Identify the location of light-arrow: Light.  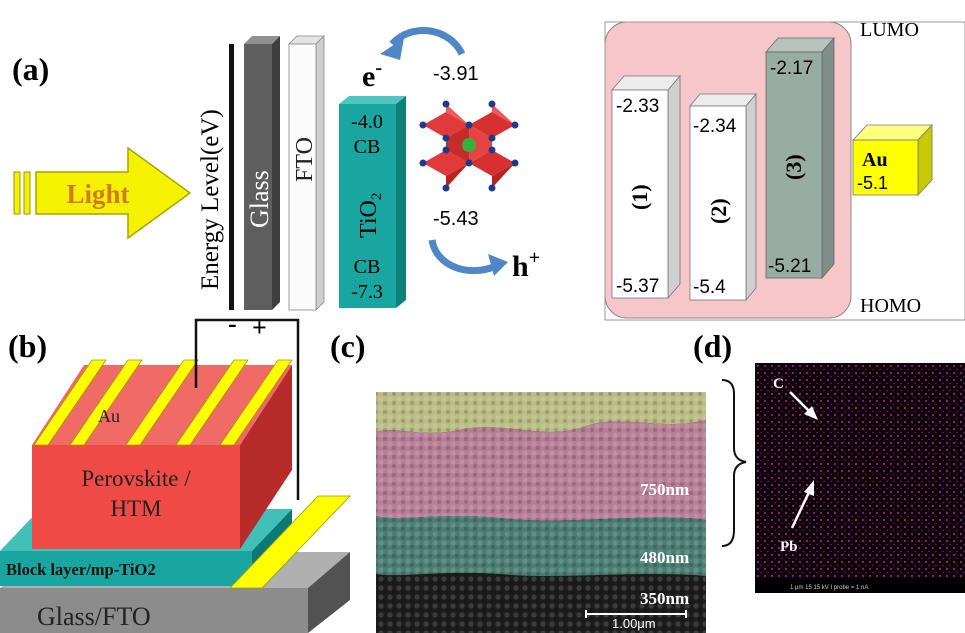
(102, 193).